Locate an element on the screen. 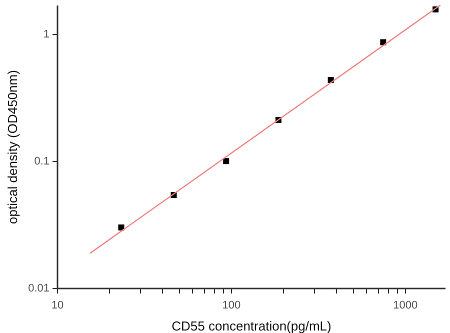  y-tick-label: 0.1 is located at coordinates (42, 162).